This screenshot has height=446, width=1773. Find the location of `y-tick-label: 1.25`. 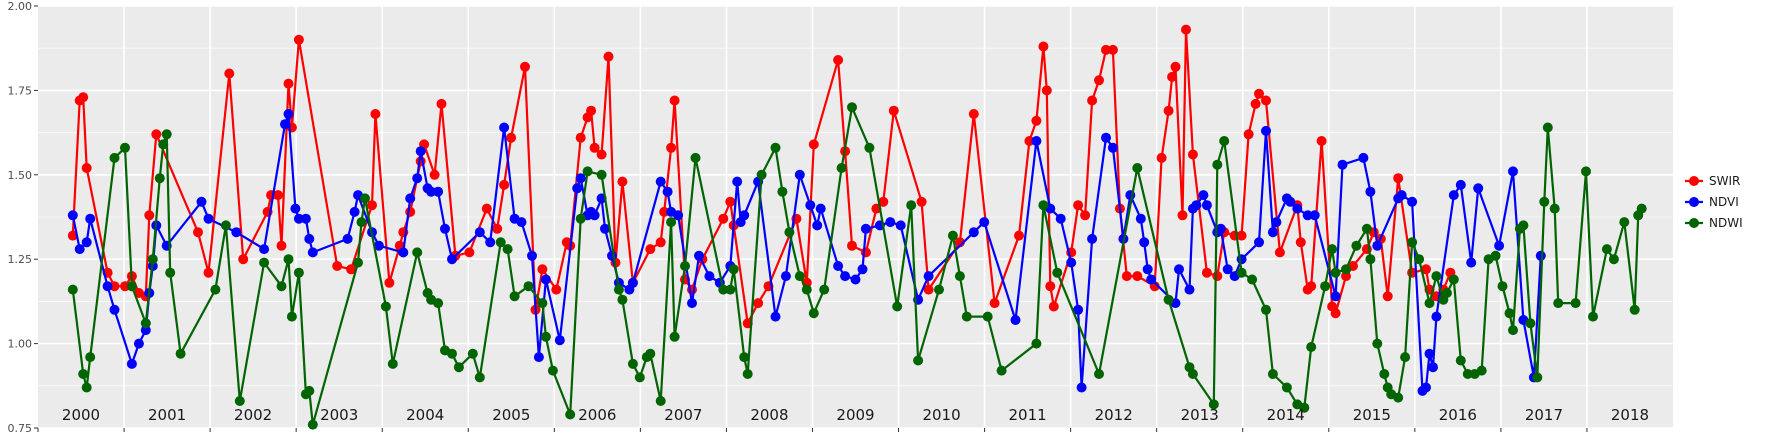

y-tick-label: 1.25 is located at coordinates (20, 259).